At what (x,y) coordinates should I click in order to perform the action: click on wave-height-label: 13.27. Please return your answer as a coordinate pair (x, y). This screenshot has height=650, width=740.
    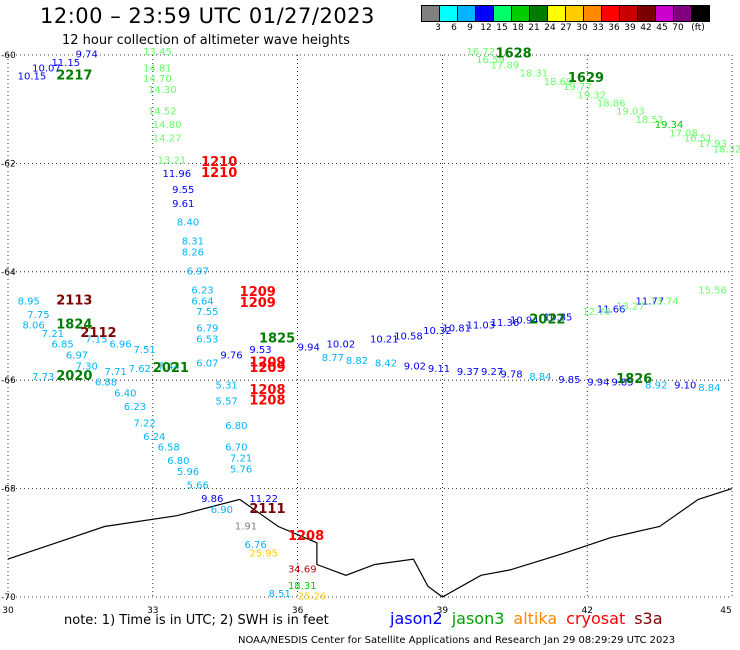
    Looking at the image, I should click on (630, 307).